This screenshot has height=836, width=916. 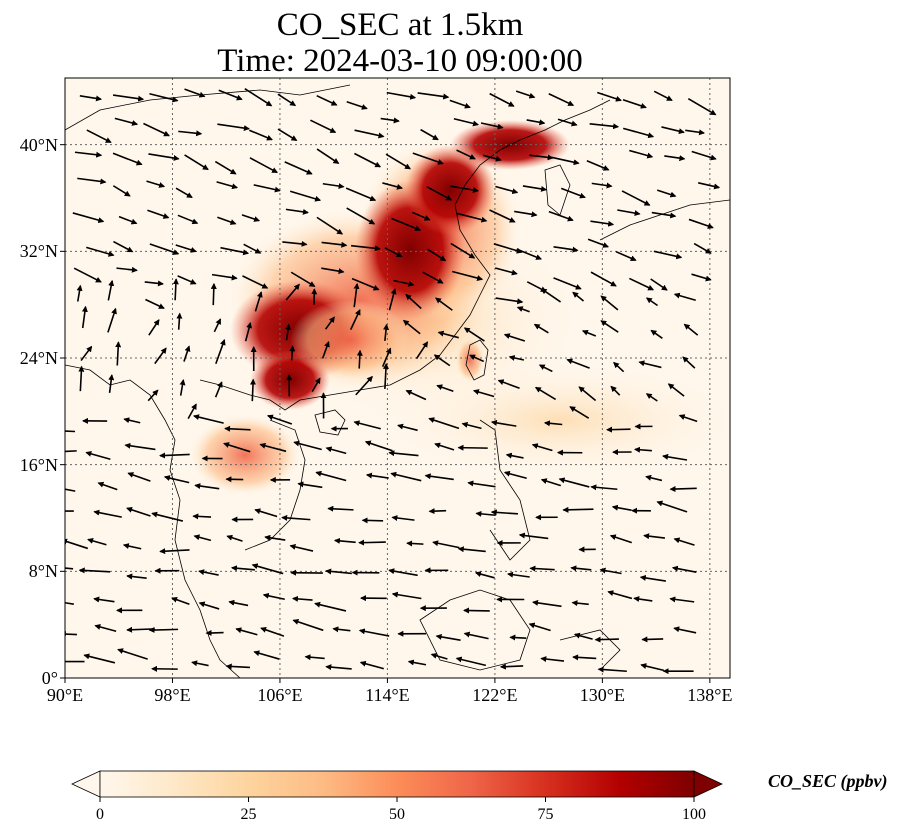 What do you see at coordinates (400, 25) in the screenshot?
I see `chart-title: CO_SEC at 1.5km` at bounding box center [400, 25].